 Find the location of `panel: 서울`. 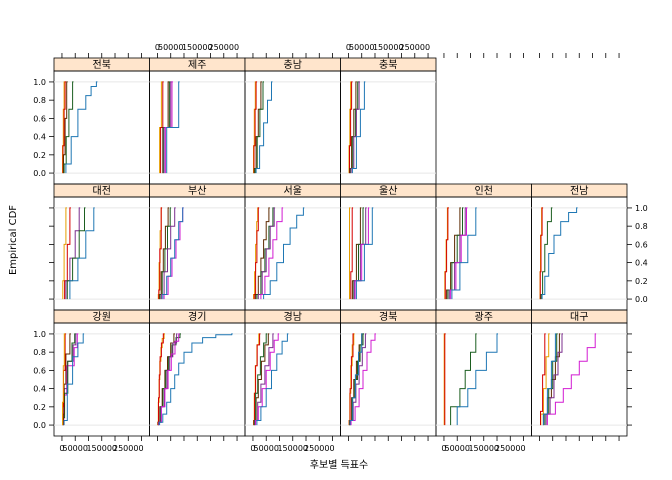

panel: 서울 is located at coordinates (292, 247).